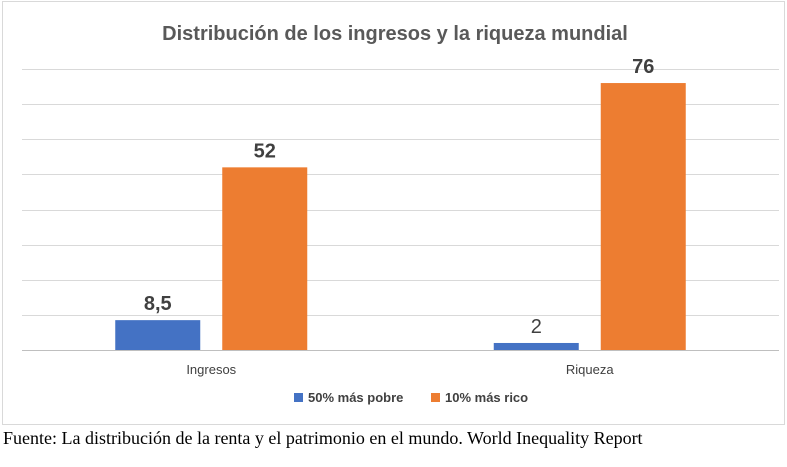  What do you see at coordinates (643, 67) in the screenshot?
I see `data-label: 76` at bounding box center [643, 67].